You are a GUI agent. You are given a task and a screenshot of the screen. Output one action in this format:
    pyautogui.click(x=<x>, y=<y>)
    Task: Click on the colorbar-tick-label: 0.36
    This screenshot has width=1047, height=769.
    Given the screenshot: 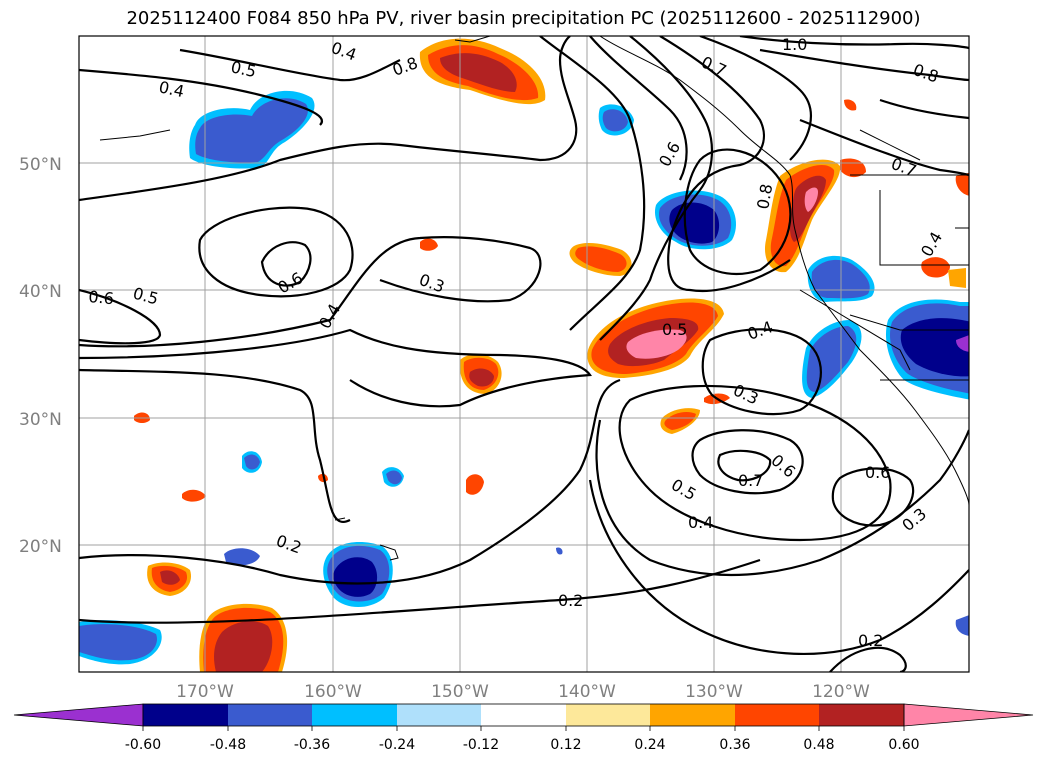 What is the action you would take?
    pyautogui.click(x=734, y=745)
    